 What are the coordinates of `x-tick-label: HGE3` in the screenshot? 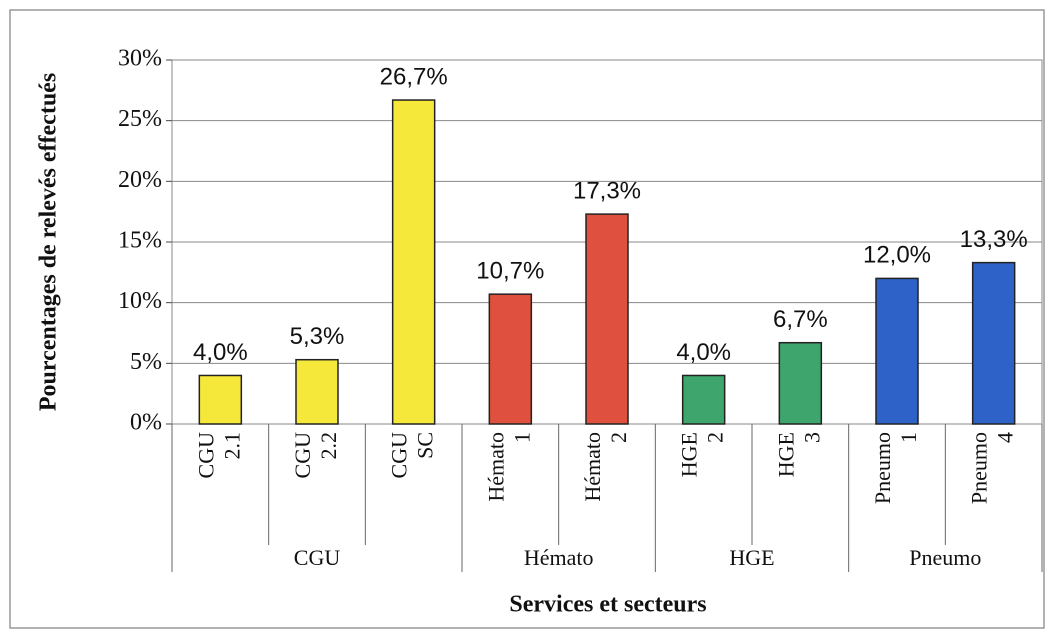 It's located at (798, 454).